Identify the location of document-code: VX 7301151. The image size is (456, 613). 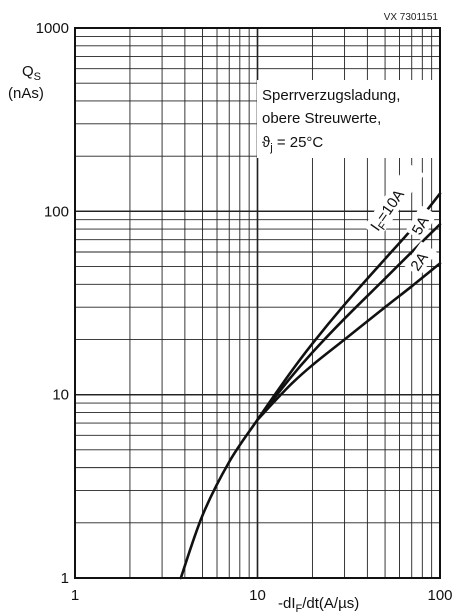
(411, 17).